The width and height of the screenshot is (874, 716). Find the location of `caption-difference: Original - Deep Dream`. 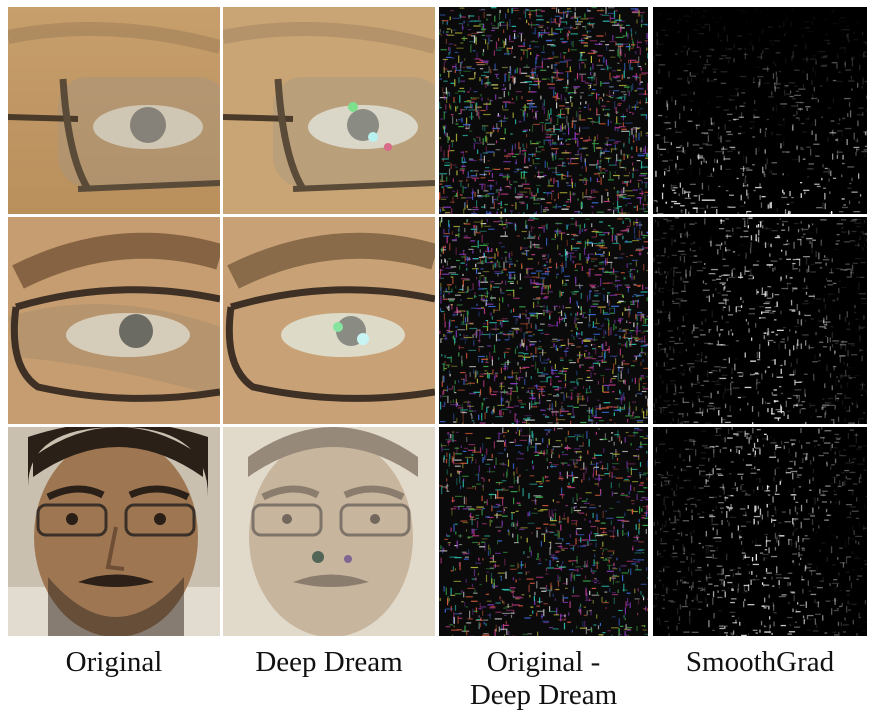

caption-difference: Original - Deep Dream is located at coordinates (543, 679).